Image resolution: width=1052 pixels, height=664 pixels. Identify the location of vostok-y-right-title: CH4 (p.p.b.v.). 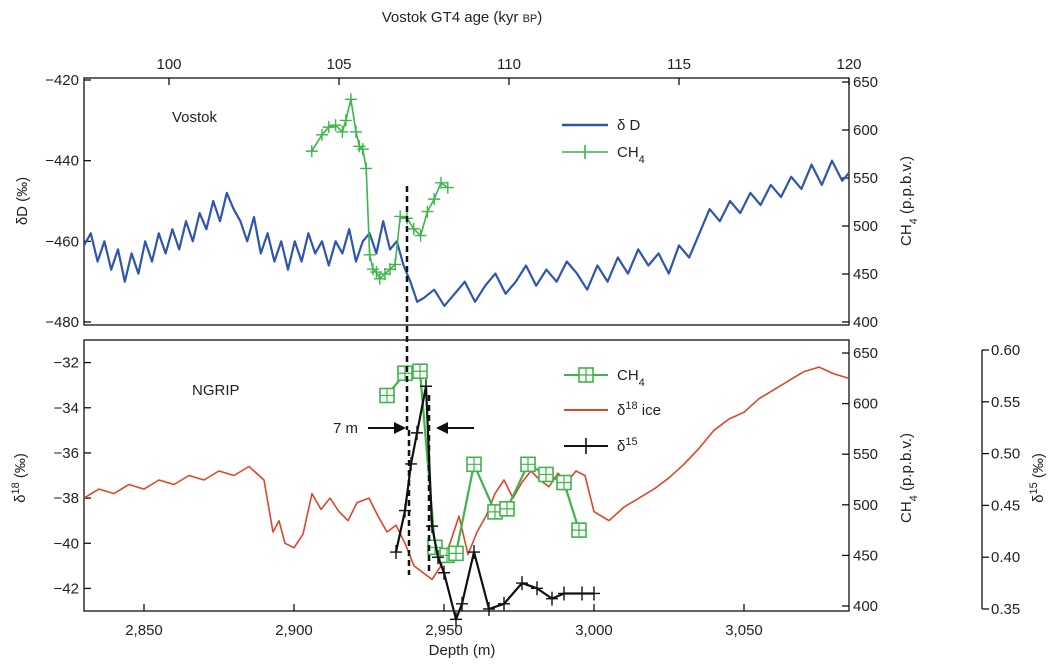
(909, 201).